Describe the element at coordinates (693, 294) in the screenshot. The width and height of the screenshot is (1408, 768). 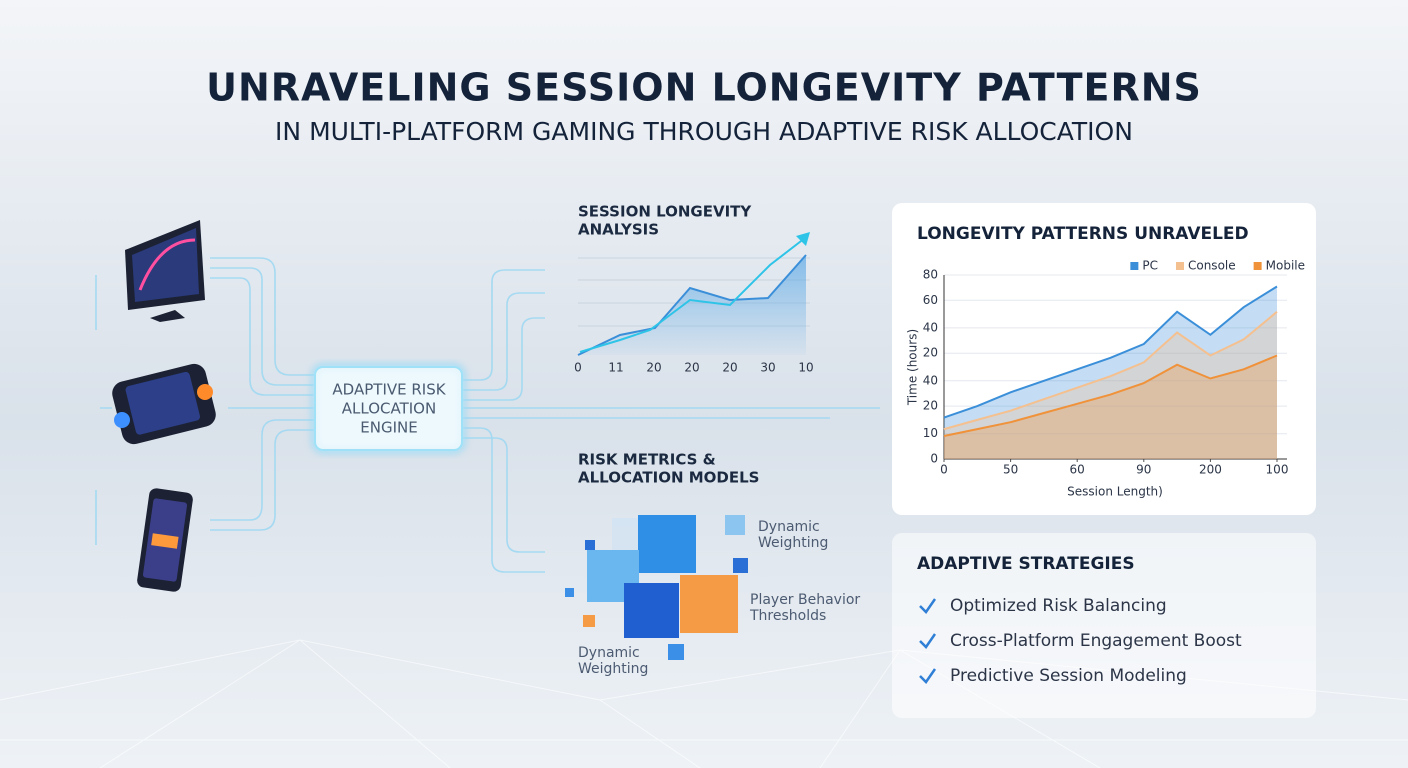
I see `mini-chart` at that location.